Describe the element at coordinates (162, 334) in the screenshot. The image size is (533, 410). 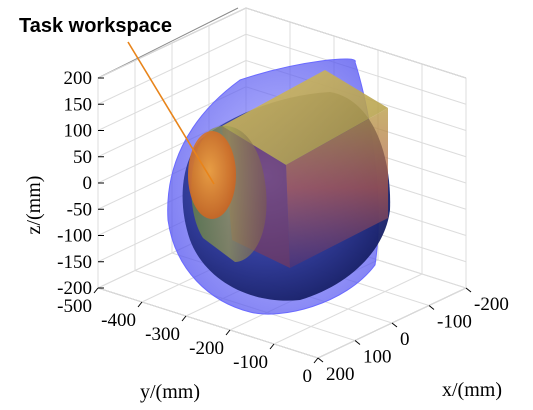
I see `y-tick-label: -300` at that location.